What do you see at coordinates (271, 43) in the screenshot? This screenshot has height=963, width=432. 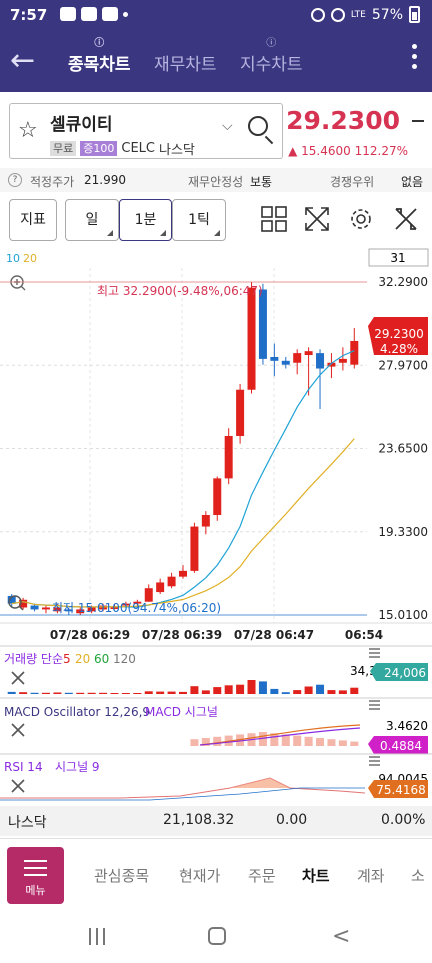 I see `tab-marker-icon: ⓘ` at bounding box center [271, 43].